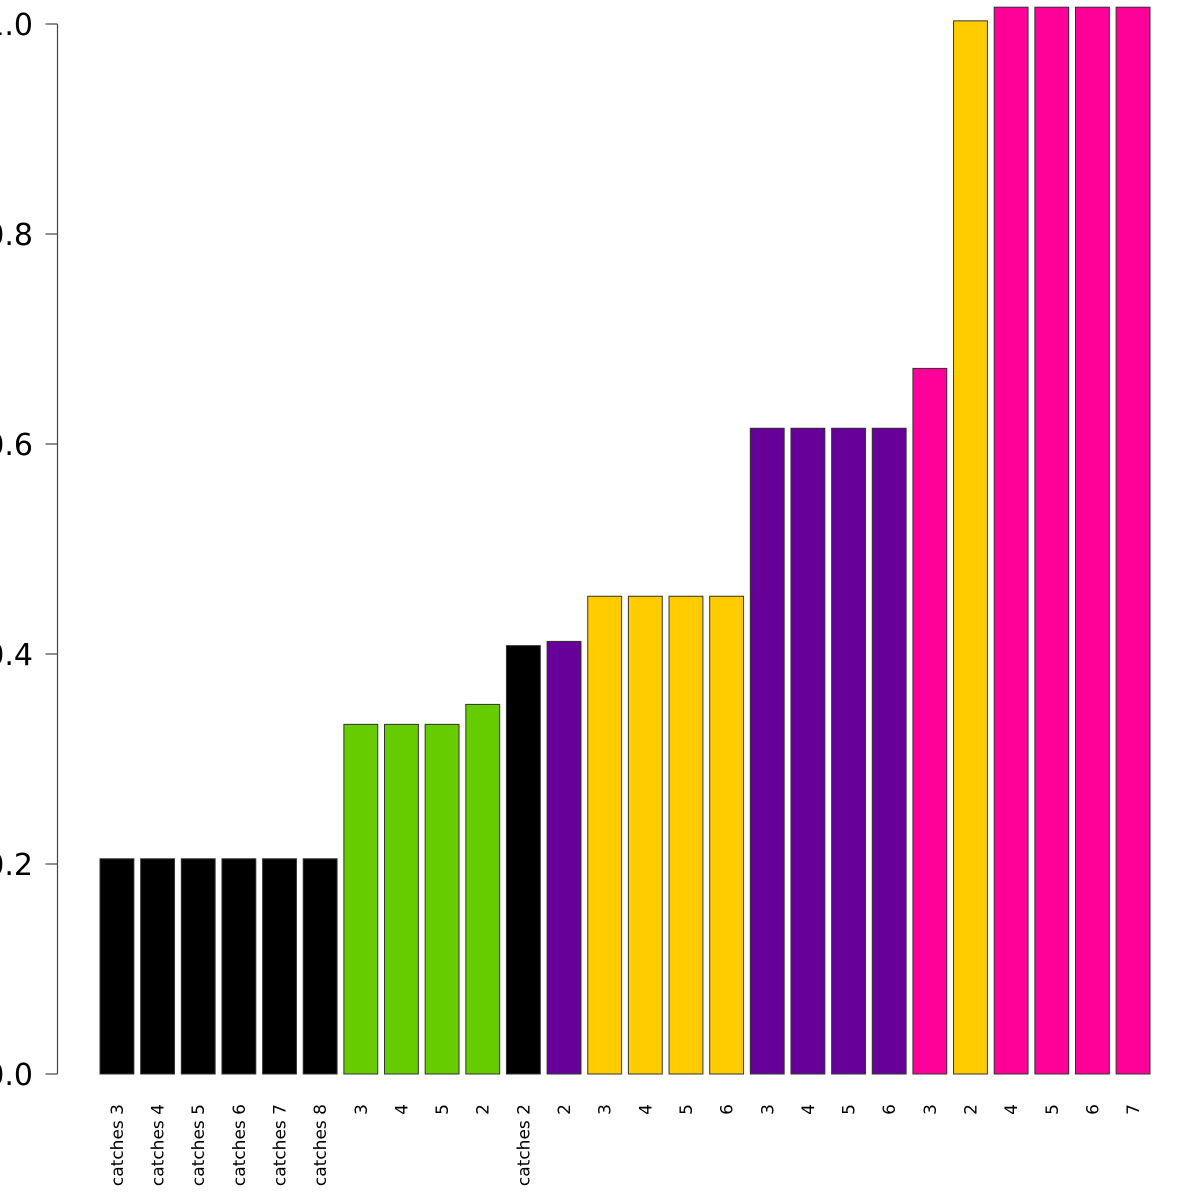 Image resolution: width=1200 pixels, height=1200 pixels. I want to click on y-tick-label: 0.6, so click(16, 445).